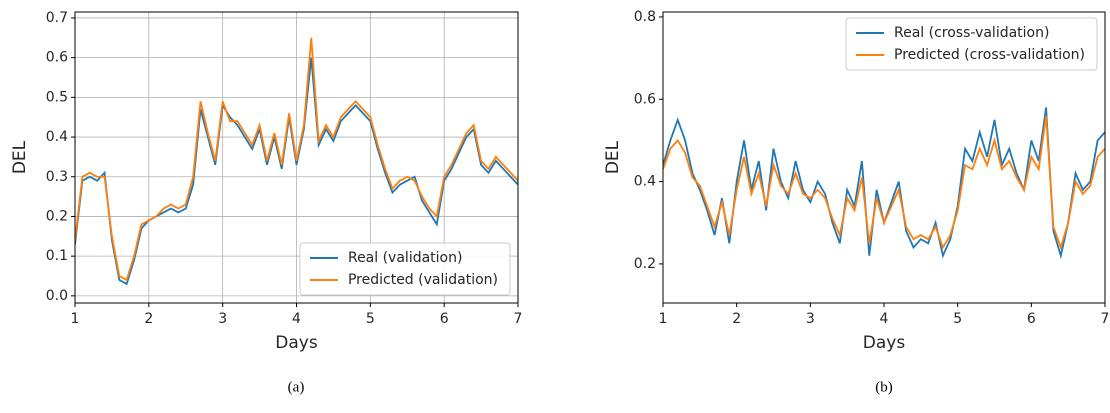 The image size is (1110, 413). Describe the element at coordinates (884, 387) in the screenshot. I see `caption: (b)` at that location.